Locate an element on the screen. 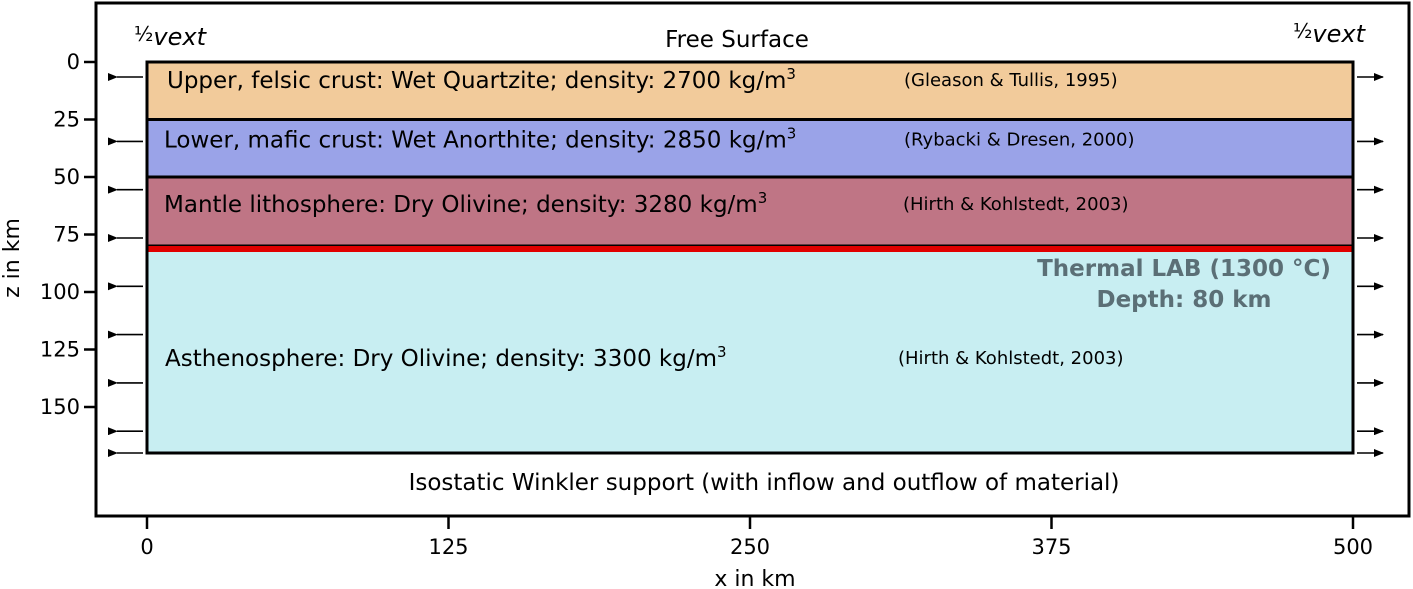 The height and width of the screenshot is (589, 1413). z-axis-label: z in km is located at coordinates (12, 258).